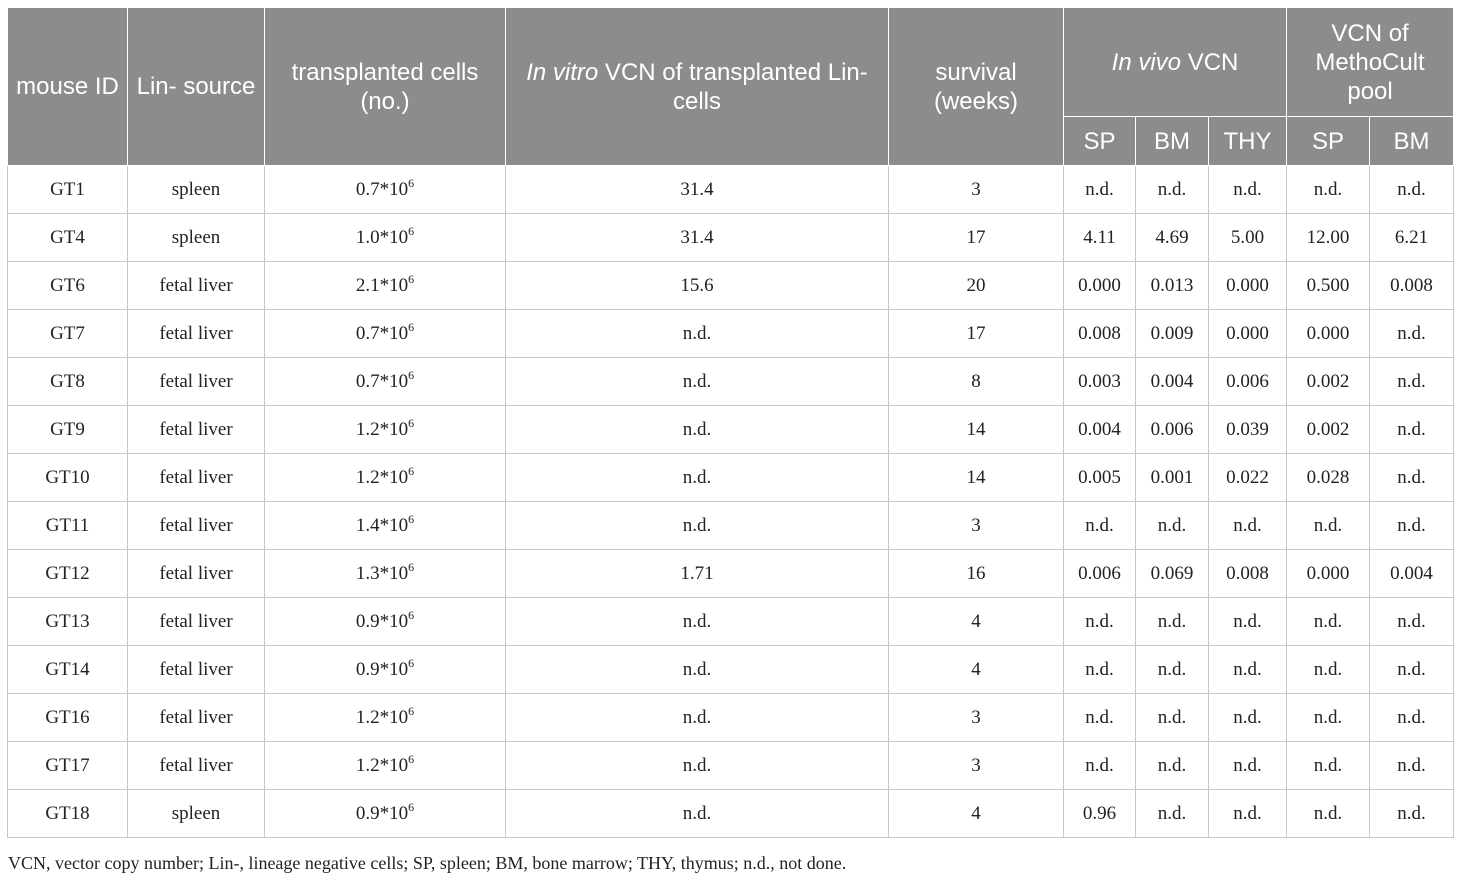 The image size is (1460, 883). Describe the element at coordinates (1247, 237) in the screenshot. I see `cell-in-vivo-thy: 5.00` at that location.